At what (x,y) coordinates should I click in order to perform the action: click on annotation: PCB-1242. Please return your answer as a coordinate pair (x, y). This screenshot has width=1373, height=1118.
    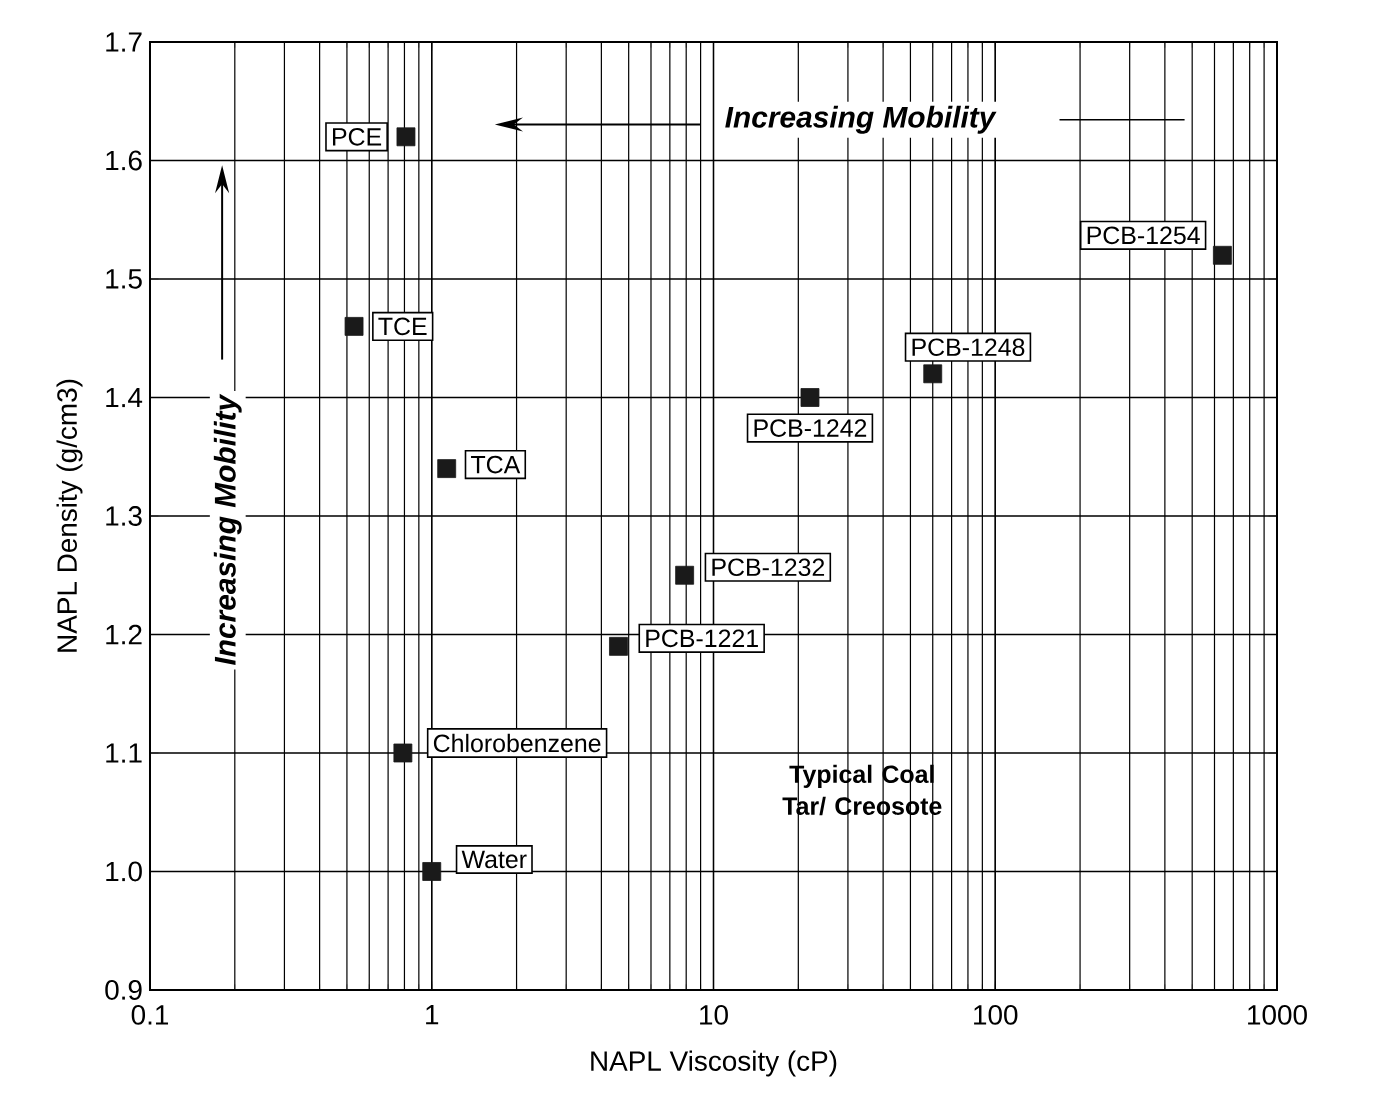
    Looking at the image, I should click on (810, 428).